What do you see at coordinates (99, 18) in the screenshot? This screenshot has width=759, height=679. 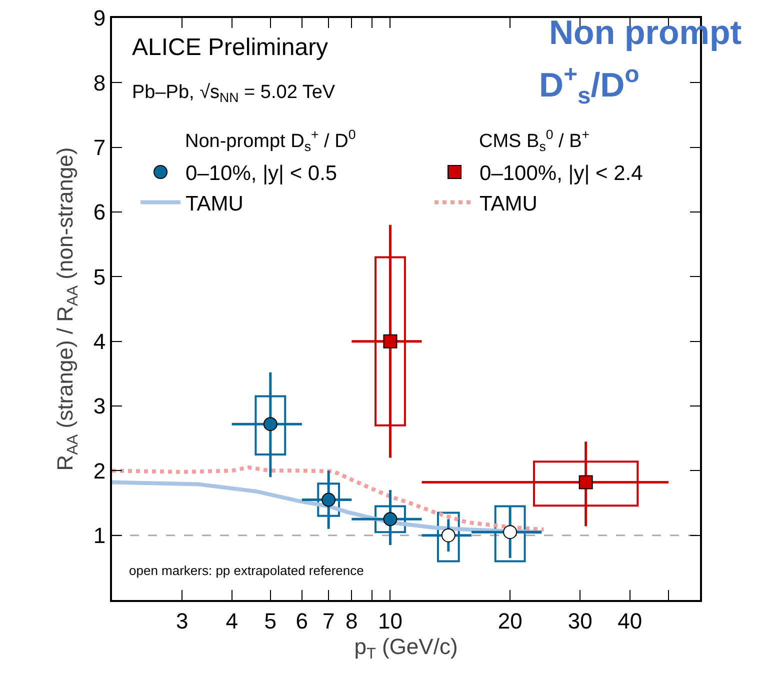 I see `y-tick-label: 9` at bounding box center [99, 18].